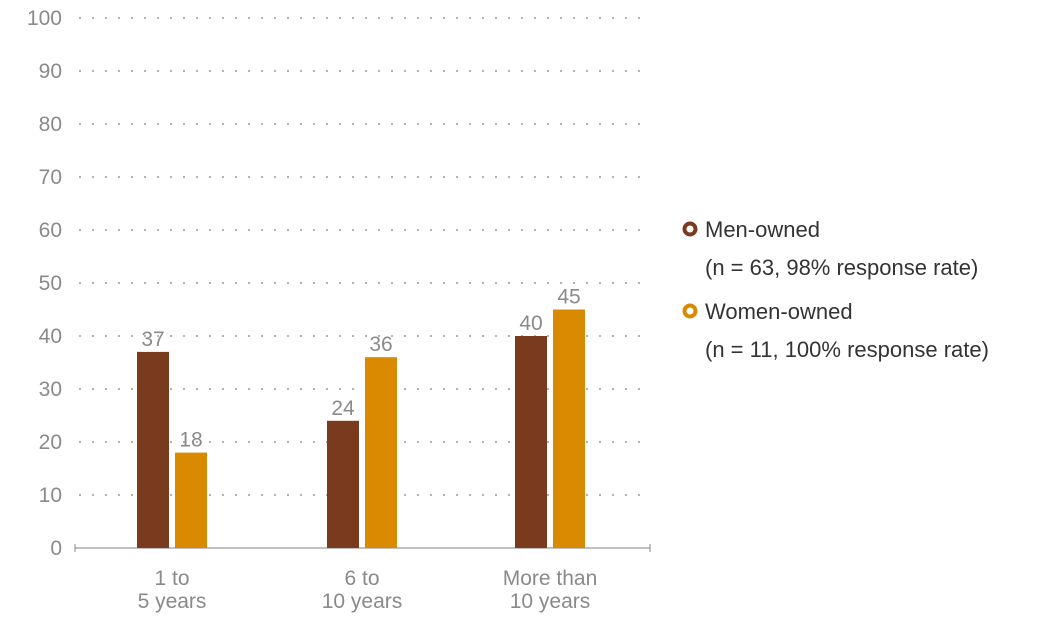 The height and width of the screenshot is (624, 1050). What do you see at coordinates (530, 323) in the screenshot?
I see `data-label: 40` at bounding box center [530, 323].